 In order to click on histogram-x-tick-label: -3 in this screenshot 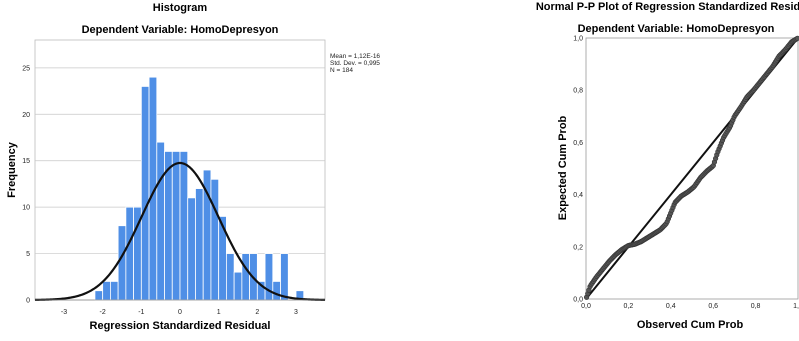, I will do `click(64, 312)`.